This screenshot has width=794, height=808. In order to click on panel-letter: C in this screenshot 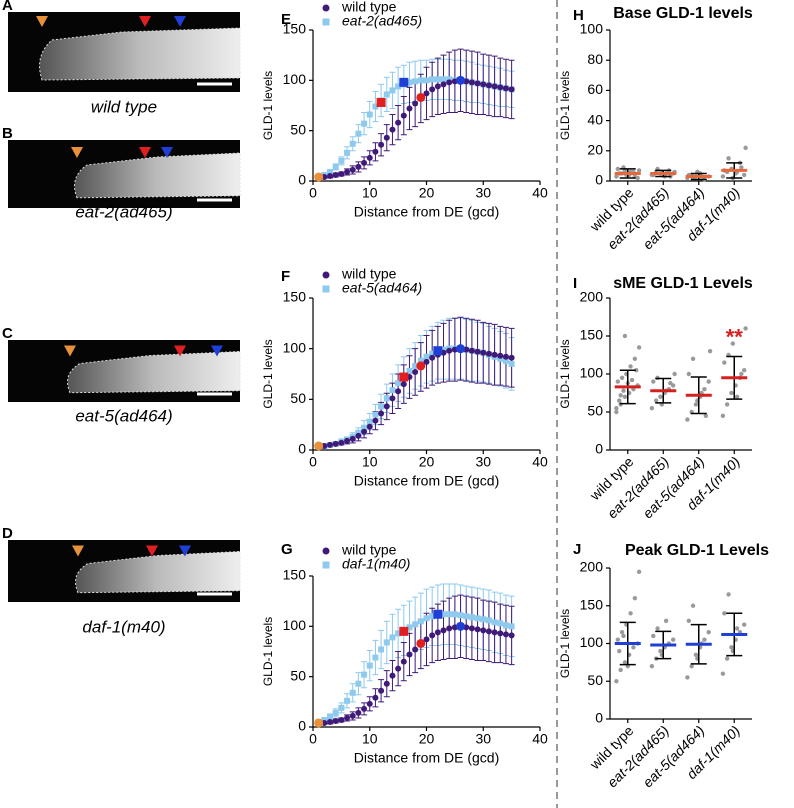, I will do `click(7, 333)`.